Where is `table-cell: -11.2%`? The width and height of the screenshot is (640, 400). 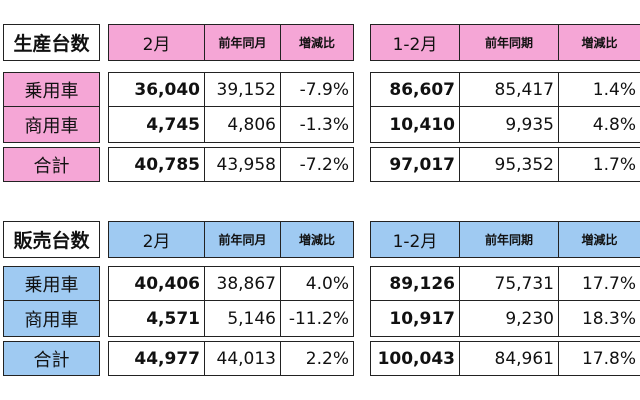 table-cell: -11.2% is located at coordinates (317, 318).